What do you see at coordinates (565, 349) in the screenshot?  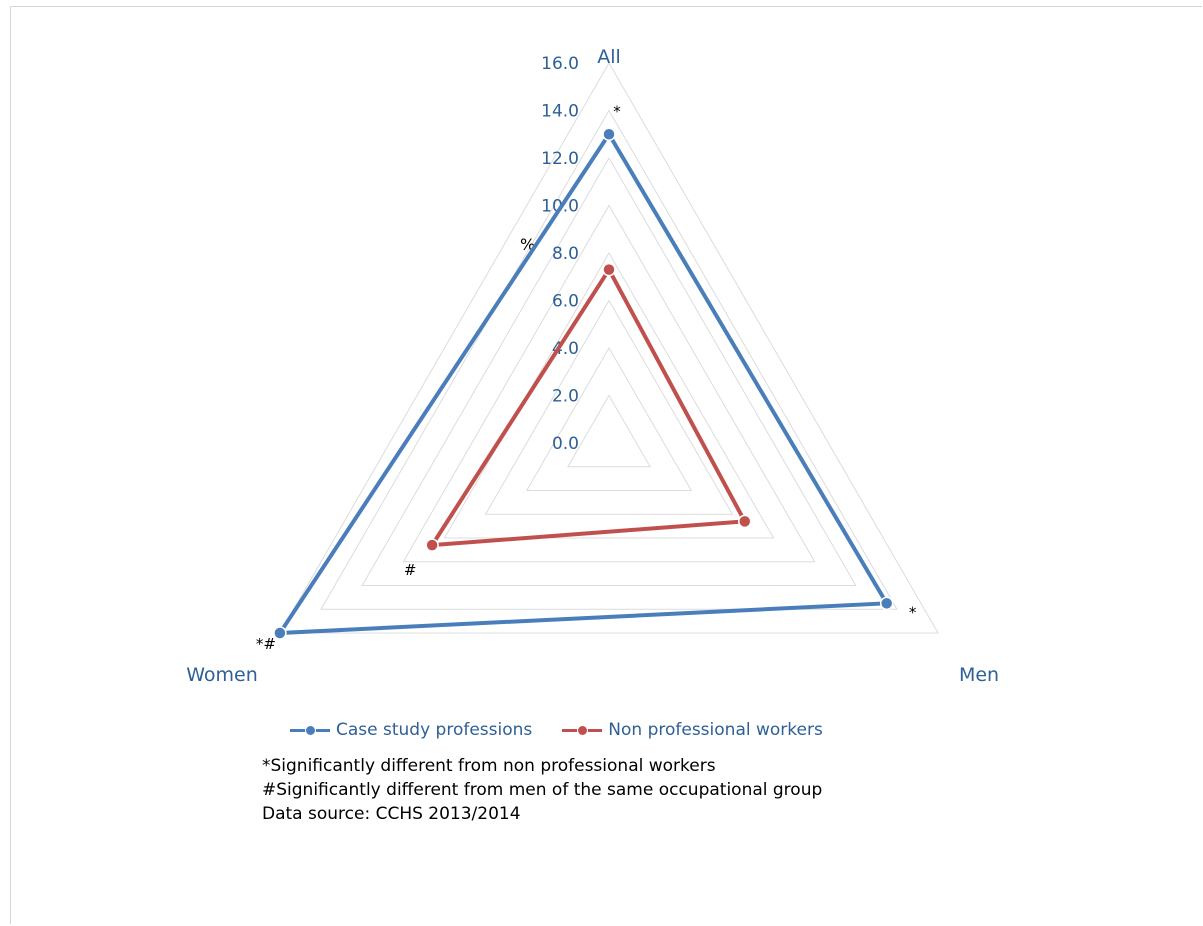 I see `tick-label-2: 4.0` at bounding box center [565, 349].